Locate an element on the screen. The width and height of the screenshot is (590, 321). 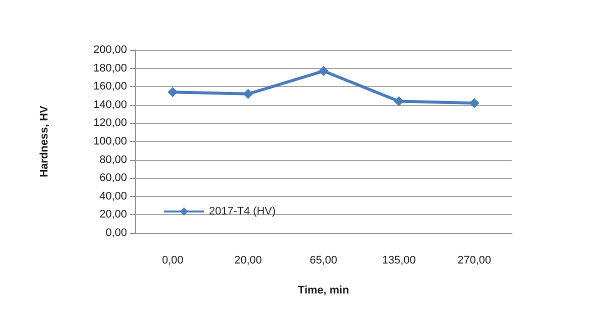
y-tick-label: 120,00 is located at coordinates (110, 123).